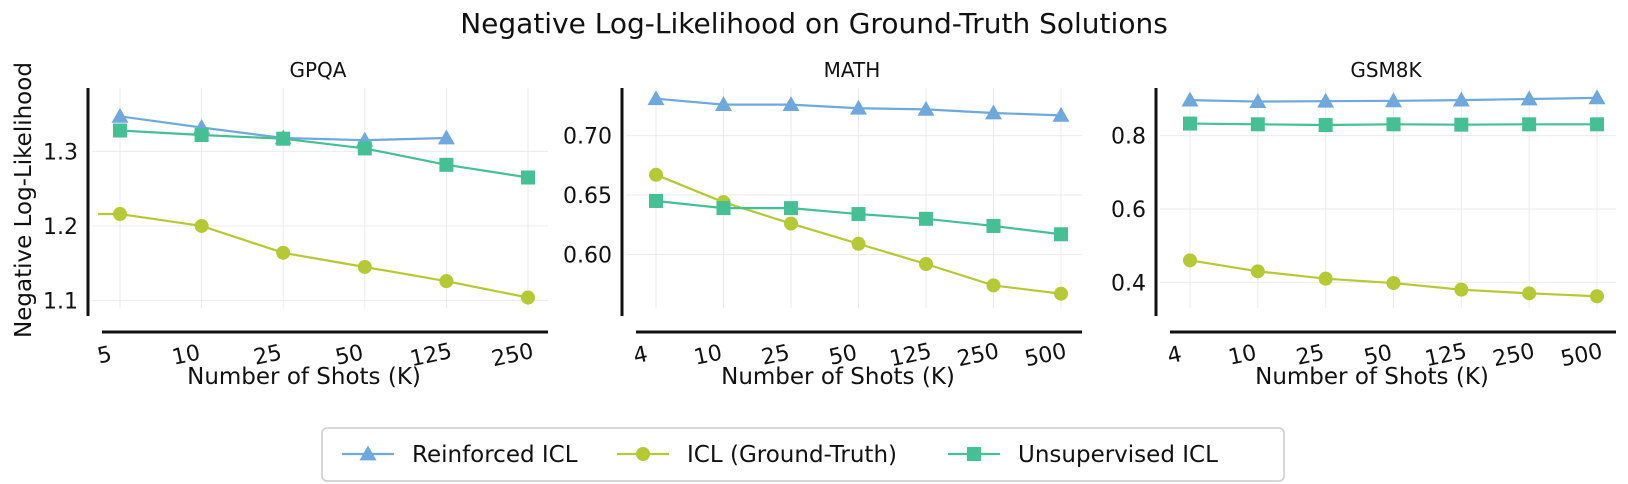 This screenshot has width=1628, height=484. Describe the element at coordinates (1386, 70) in the screenshot. I see `panel-title: GSM8K` at that location.